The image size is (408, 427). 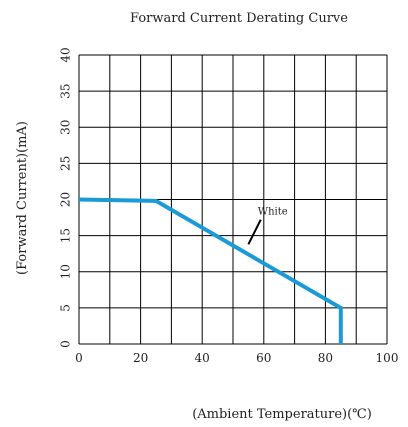 What do you see at coordinates (387, 358) in the screenshot?
I see `x-tick-label: 100` at bounding box center [387, 358].